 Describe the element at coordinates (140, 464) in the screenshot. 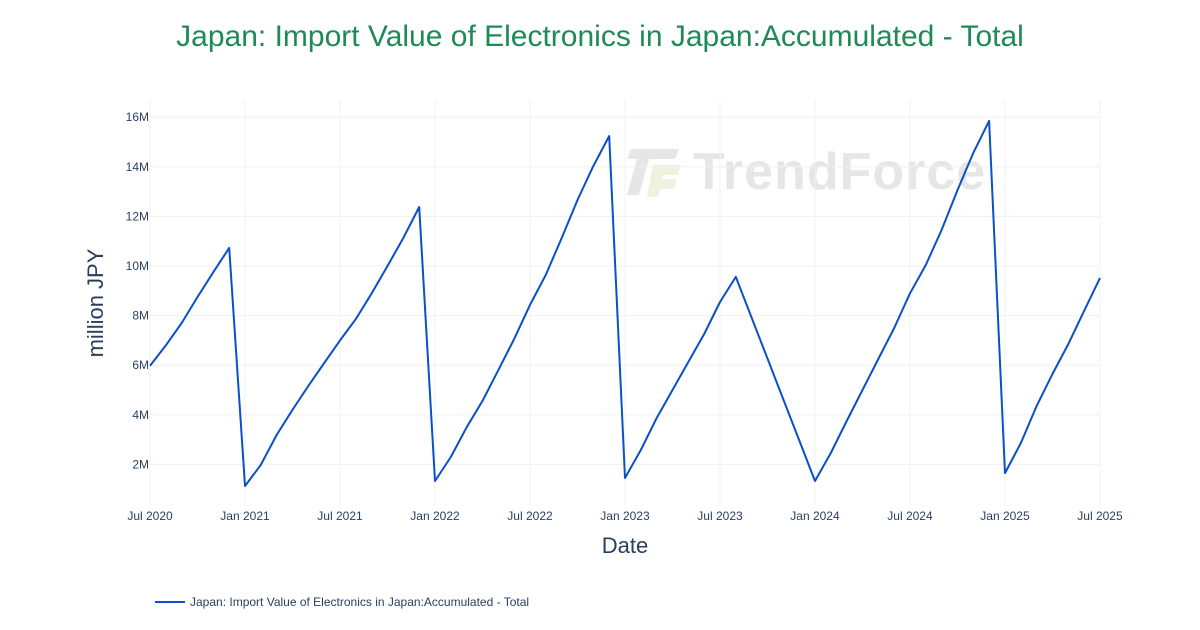

I see `y-tick-label: 2M` at that location.